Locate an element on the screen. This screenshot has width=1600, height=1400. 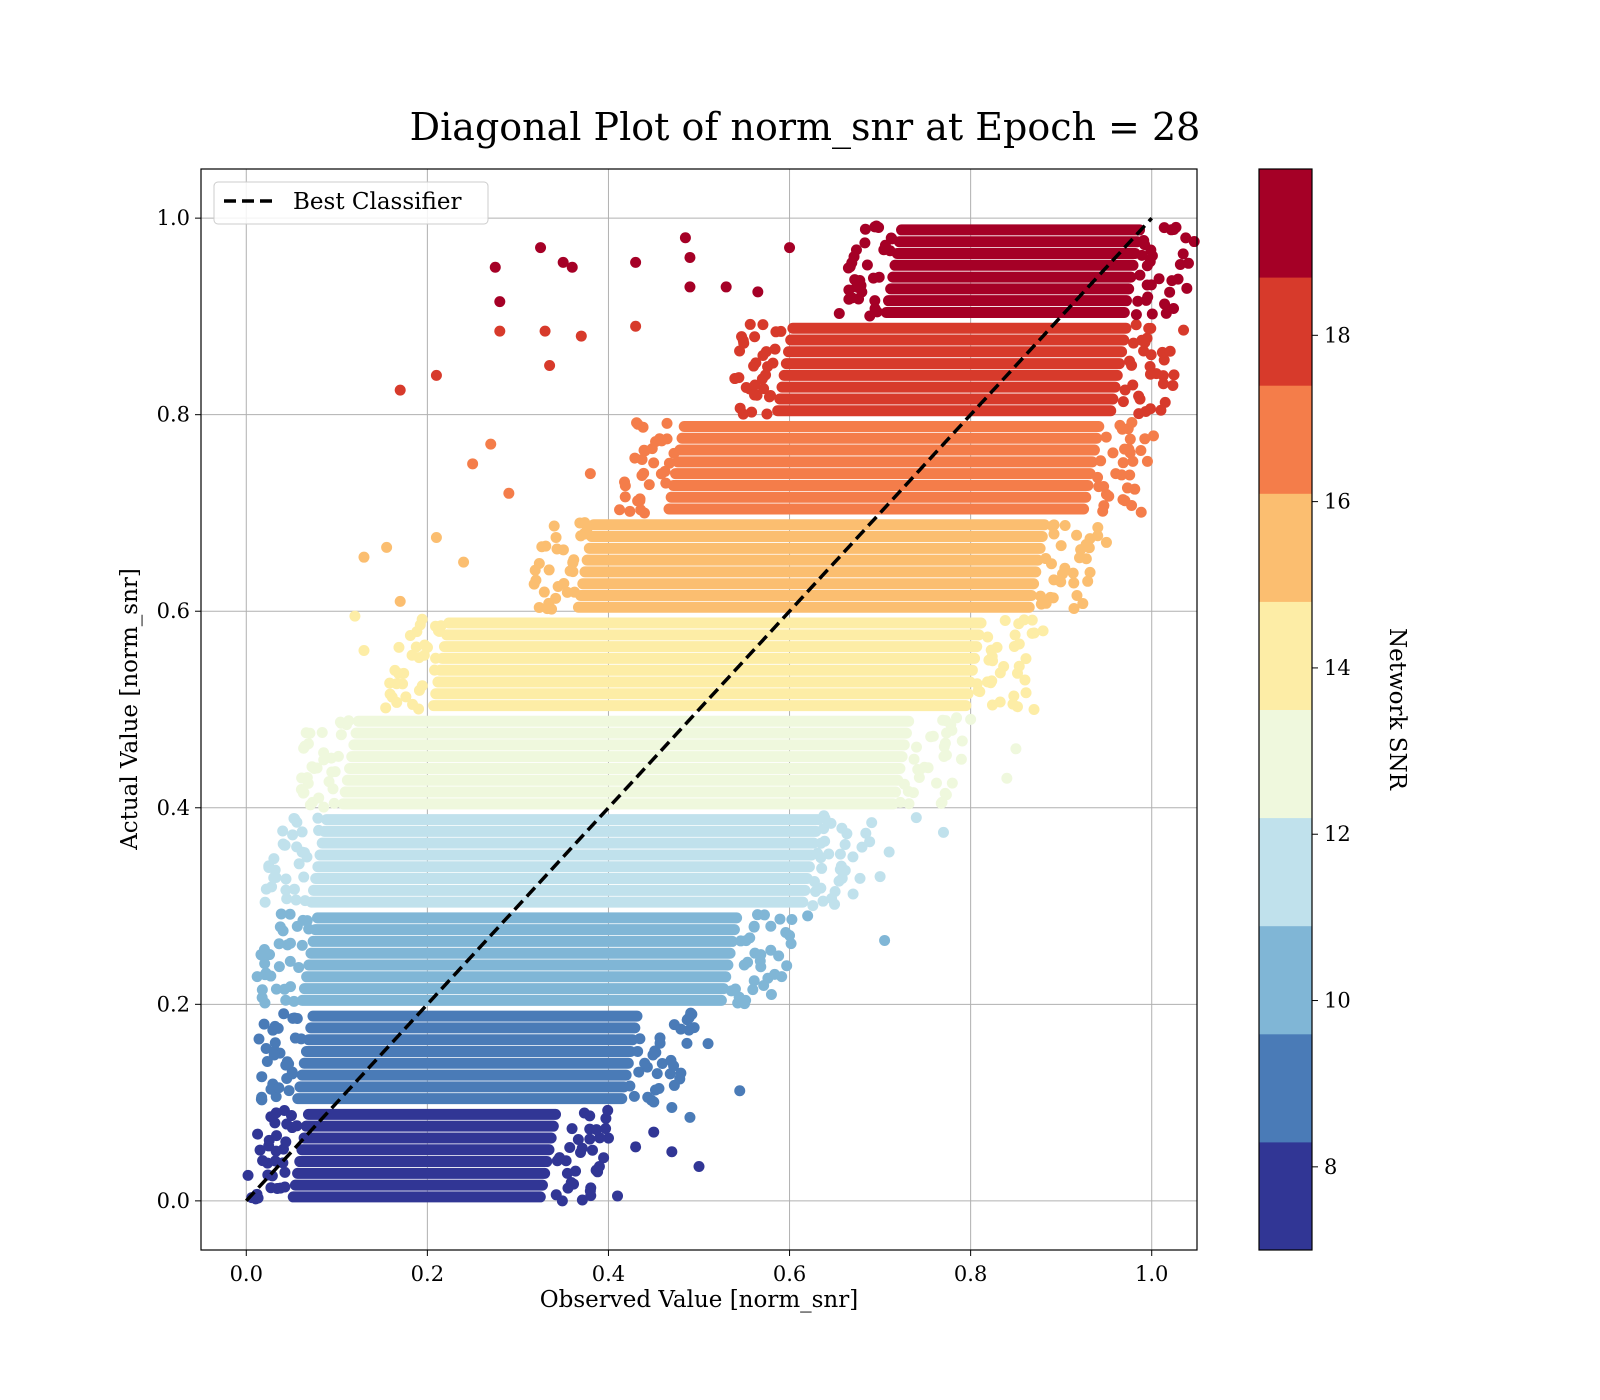
colorbar-frame is located at coordinates (1285, 709).